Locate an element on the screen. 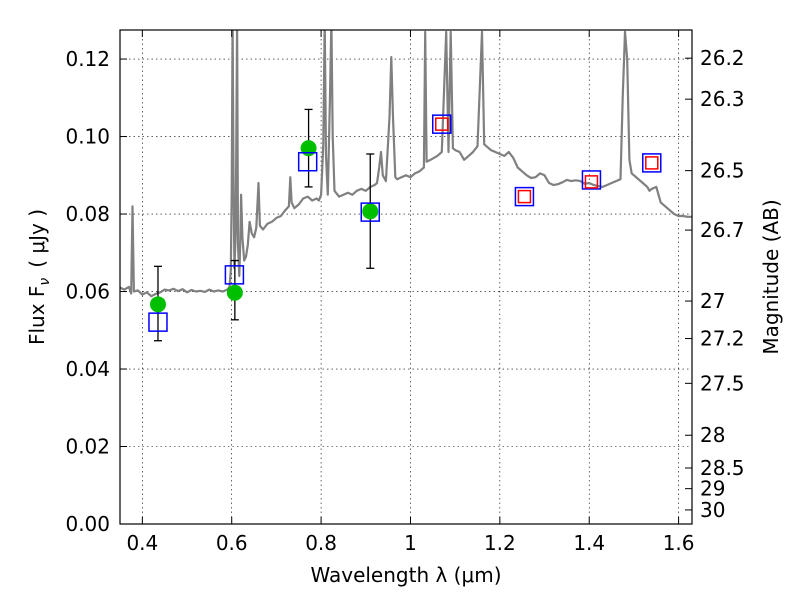 The width and height of the screenshot is (800, 600). y-axis-label-subscript: ν is located at coordinates (45, 282).